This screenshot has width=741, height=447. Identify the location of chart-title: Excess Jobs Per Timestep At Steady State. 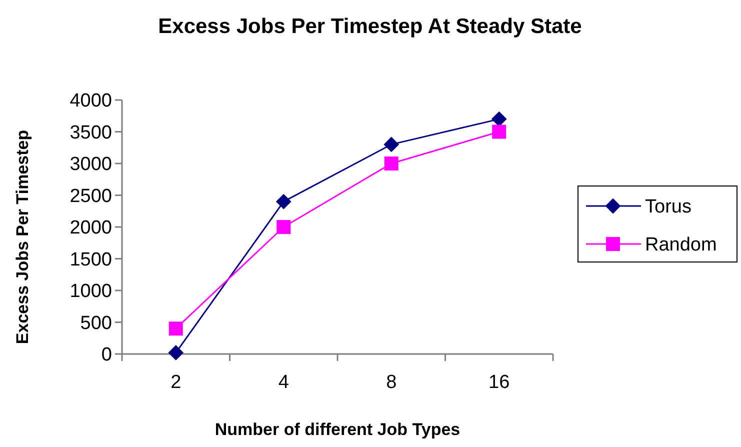
(370, 26).